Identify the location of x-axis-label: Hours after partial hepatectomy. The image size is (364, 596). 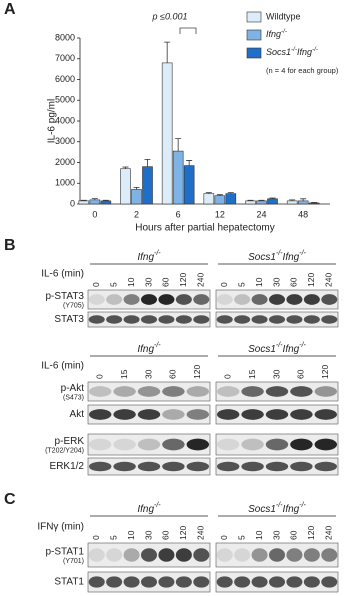
(205, 228).